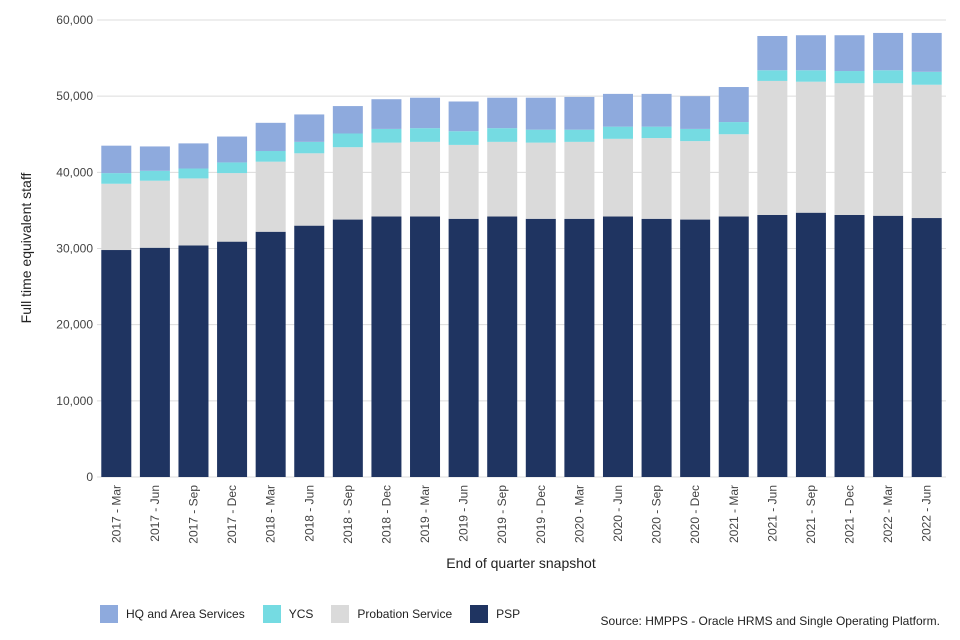 This screenshot has width=960, height=640. I want to click on y-tick-label: 60,000, so click(74, 20).